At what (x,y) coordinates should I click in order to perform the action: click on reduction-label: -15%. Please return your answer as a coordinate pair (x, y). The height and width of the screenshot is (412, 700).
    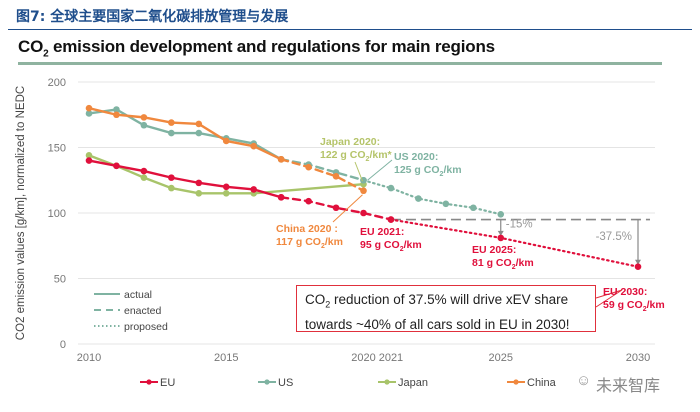
    Looking at the image, I should click on (519, 225).